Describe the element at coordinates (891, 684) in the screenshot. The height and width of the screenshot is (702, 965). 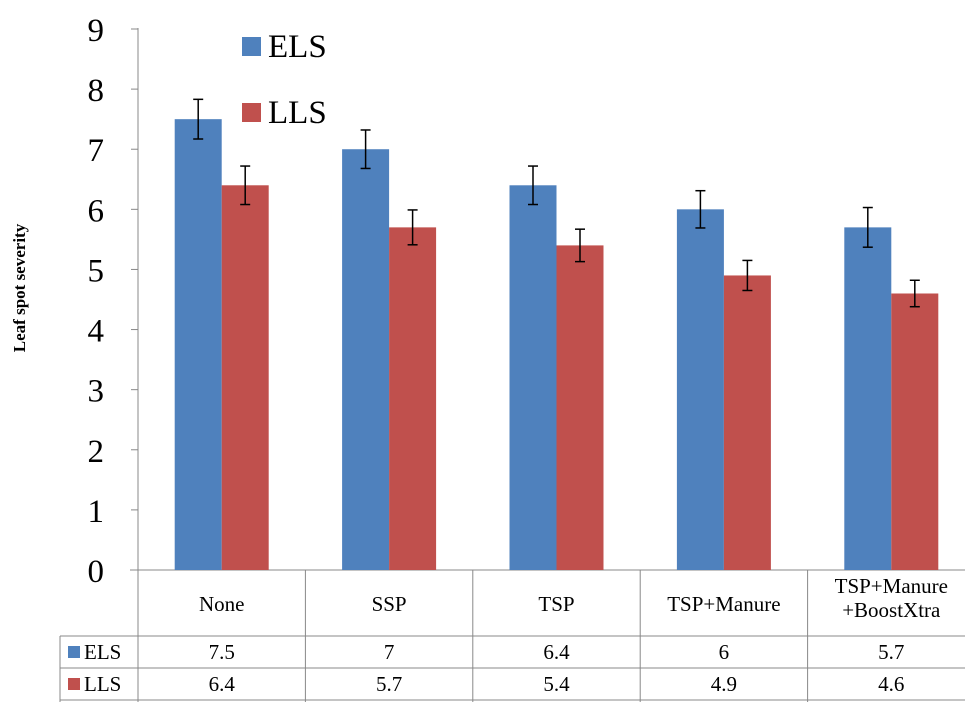
I see `data-label-lls: 4.6` at that location.